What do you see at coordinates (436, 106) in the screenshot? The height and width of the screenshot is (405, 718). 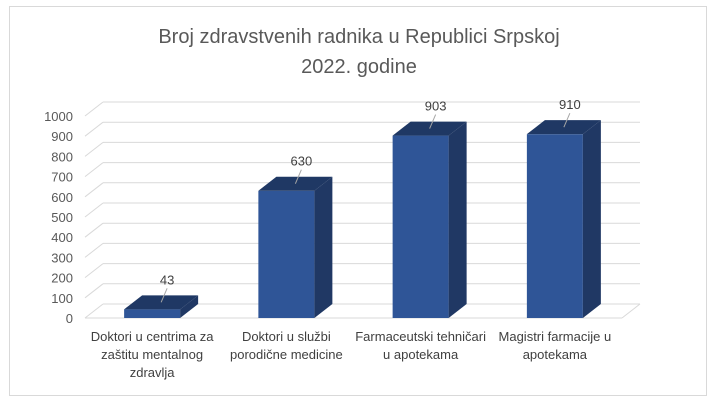 I see `data-label: 903` at bounding box center [436, 106].